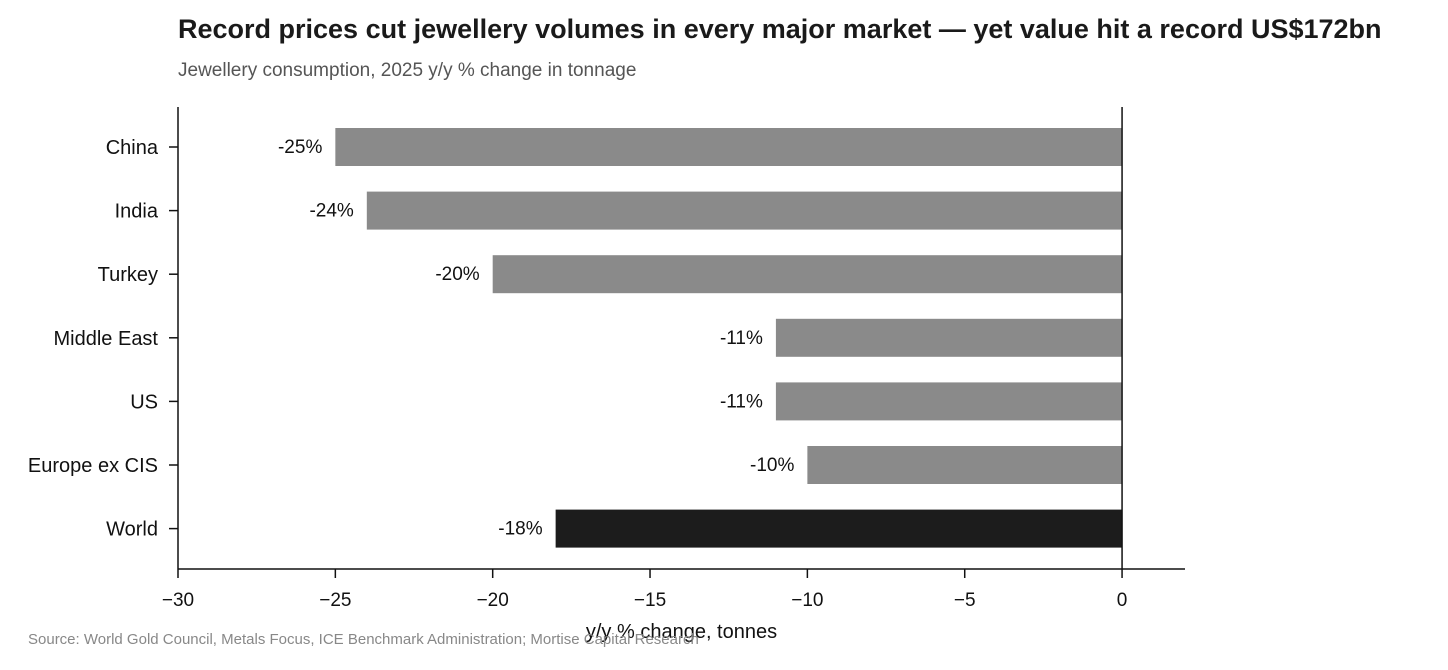 The image size is (1448, 670). Describe the element at coordinates (520, 529) in the screenshot. I see `data-label: -18%` at that location.